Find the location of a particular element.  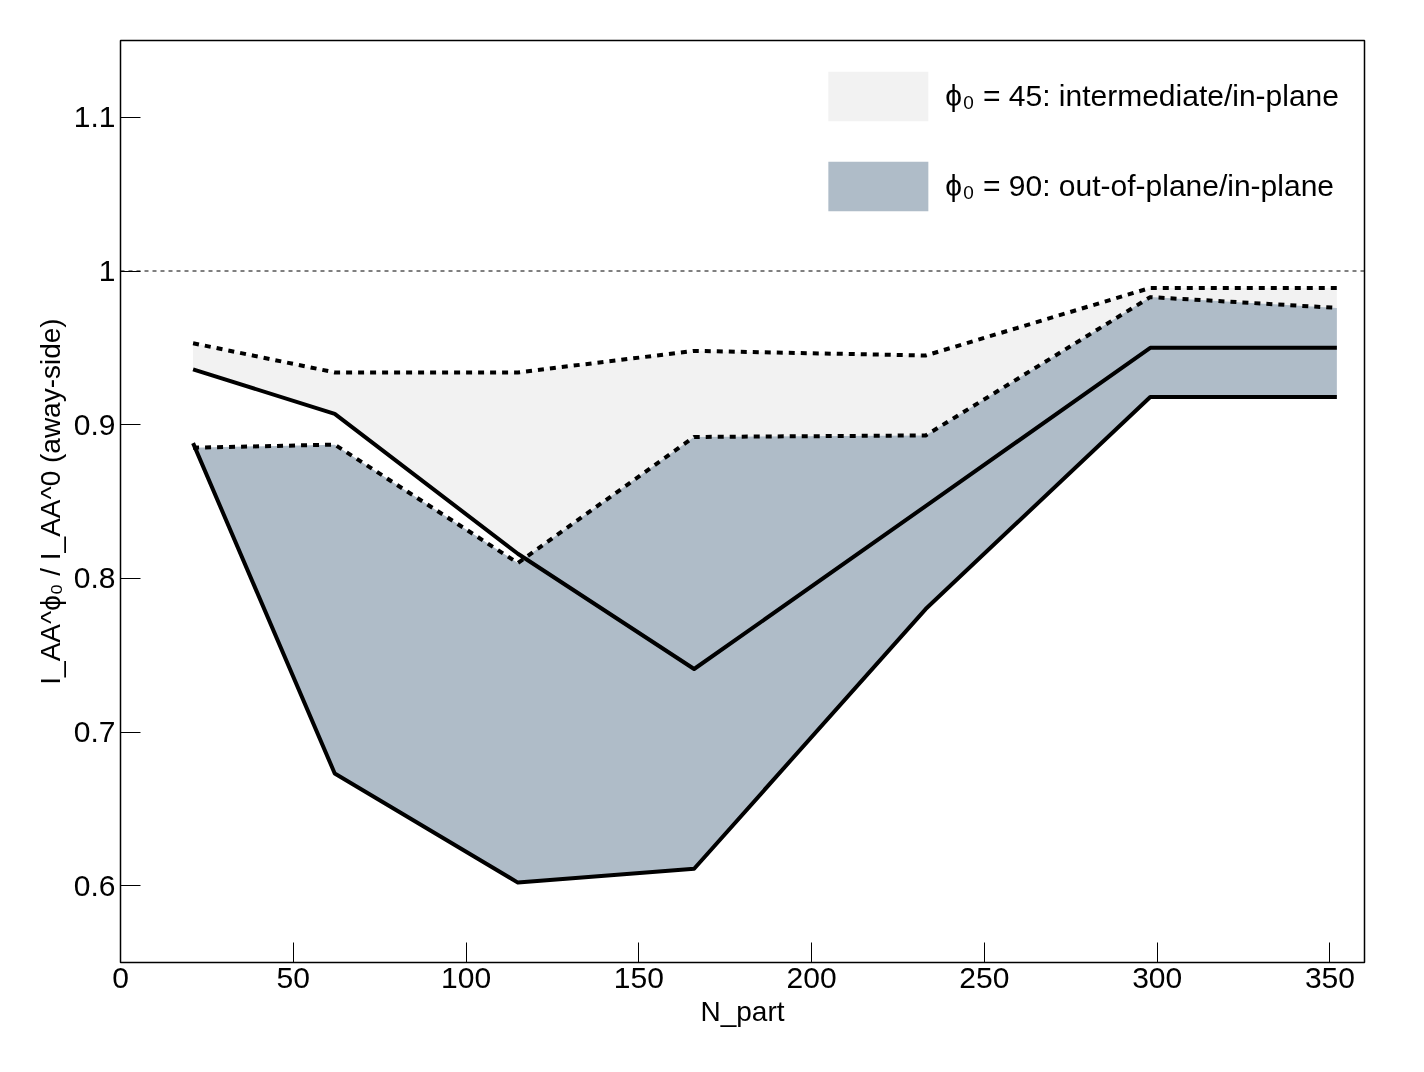

x-tick-label: 0 is located at coordinates (120, 977).